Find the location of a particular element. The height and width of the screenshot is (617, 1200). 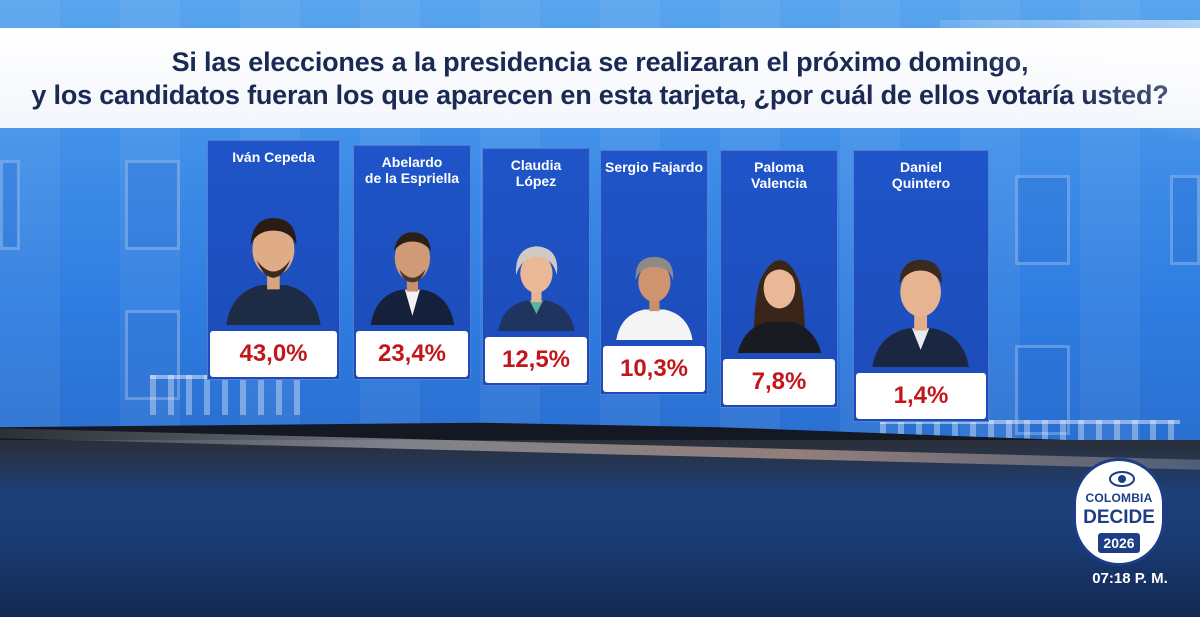

candidate-name: Sergio Fajardo is located at coordinates (654, 167).